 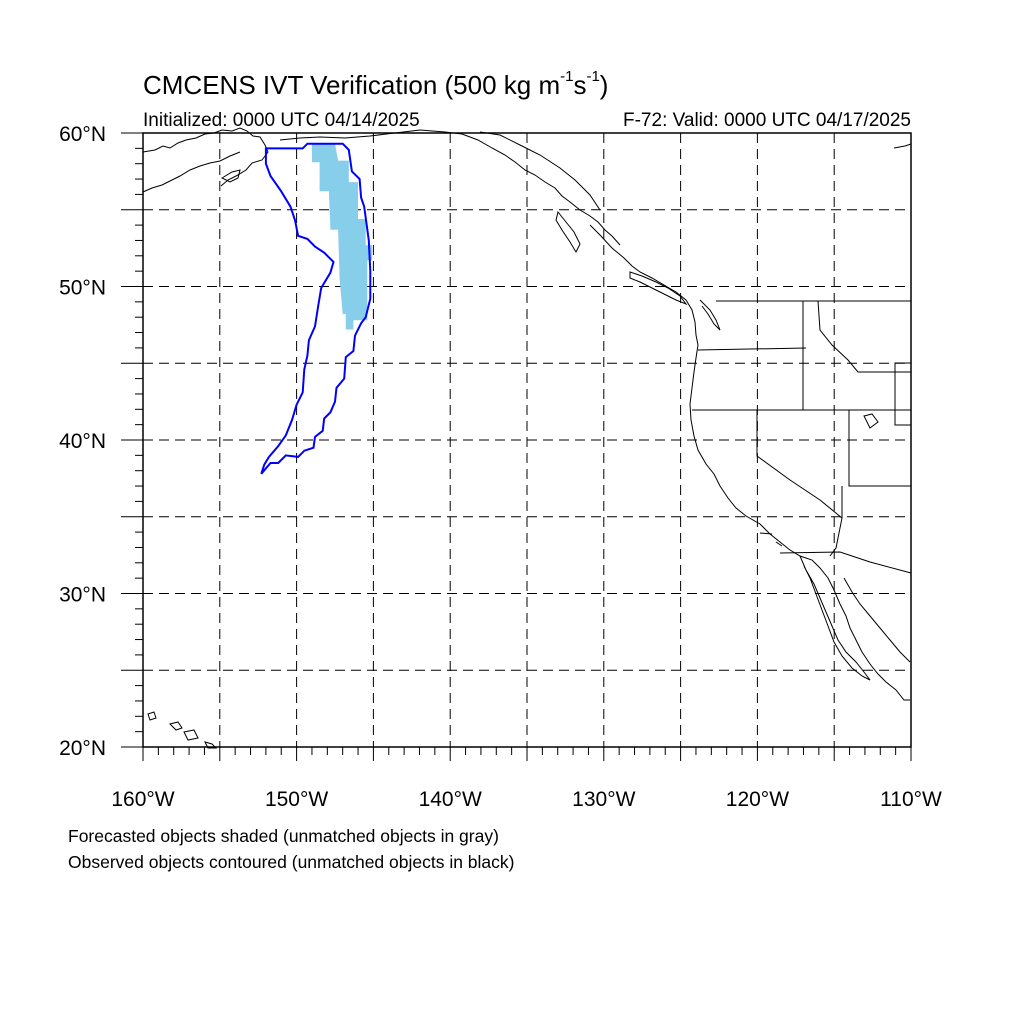 I want to click on lat-tick-label: 60°N, so click(x=82, y=134).